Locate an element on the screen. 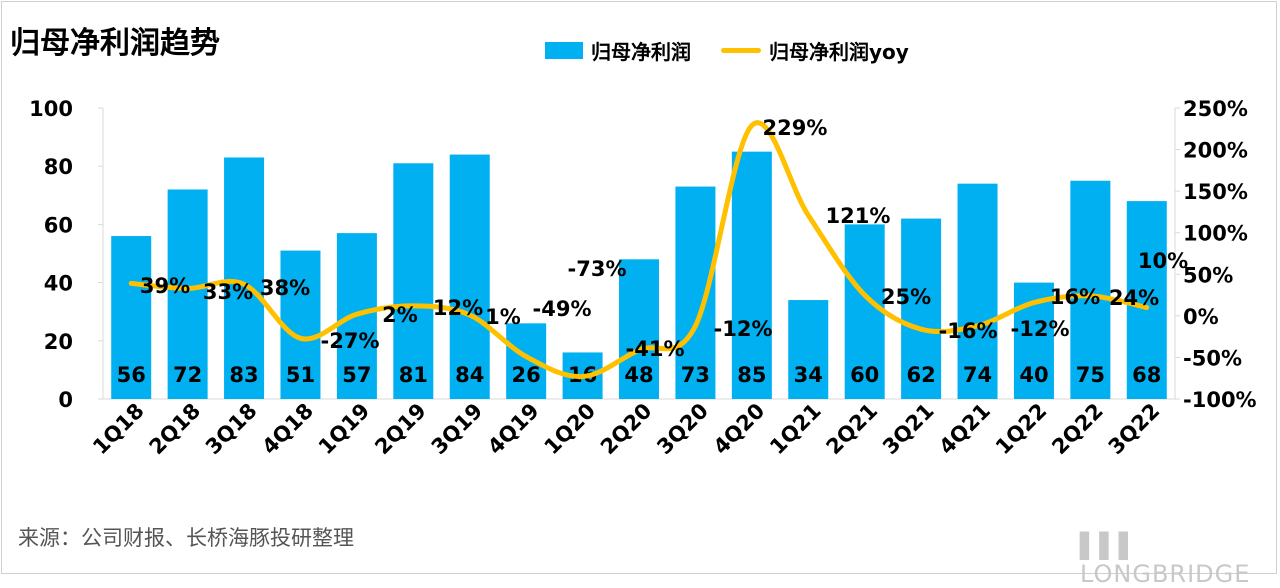 This screenshot has height=588, width=1280. legend-swatch-line is located at coordinates (741, 50).